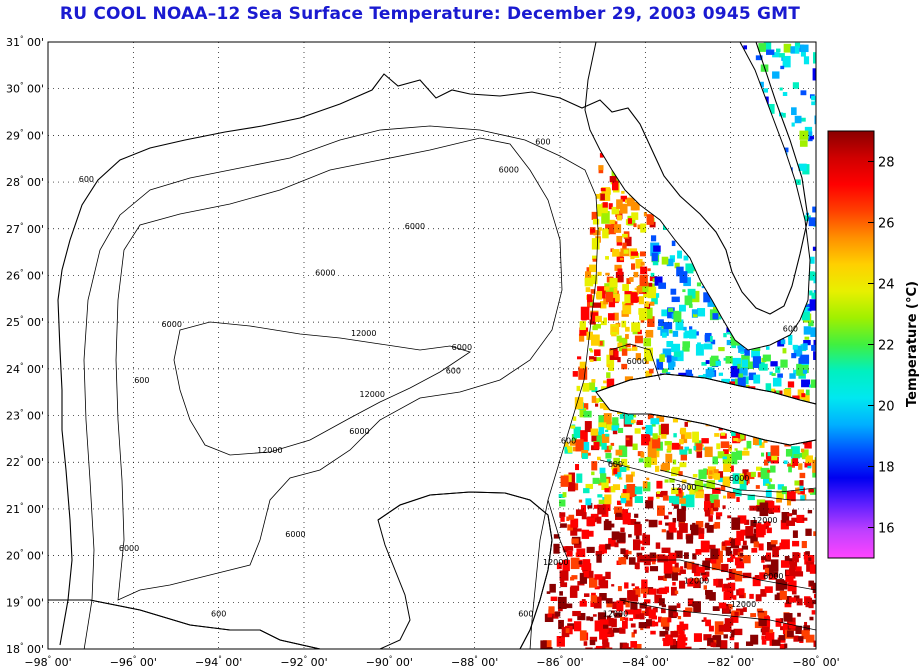 Image resolution: width=920 pixels, height=672 pixels. Describe the element at coordinates (681, 452) in the screenshot. I see `contour-6000-east` at that location.